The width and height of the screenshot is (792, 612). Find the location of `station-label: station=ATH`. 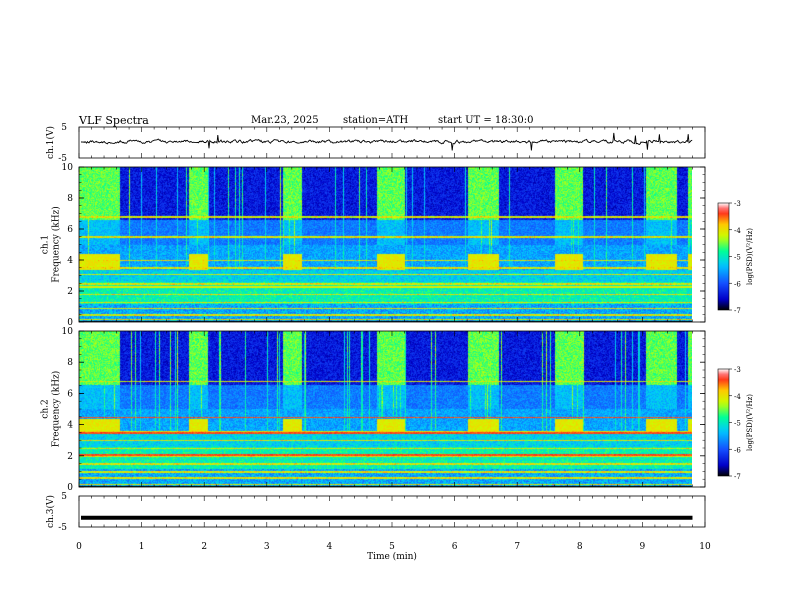

station-label: station=ATH is located at coordinates (376, 120).